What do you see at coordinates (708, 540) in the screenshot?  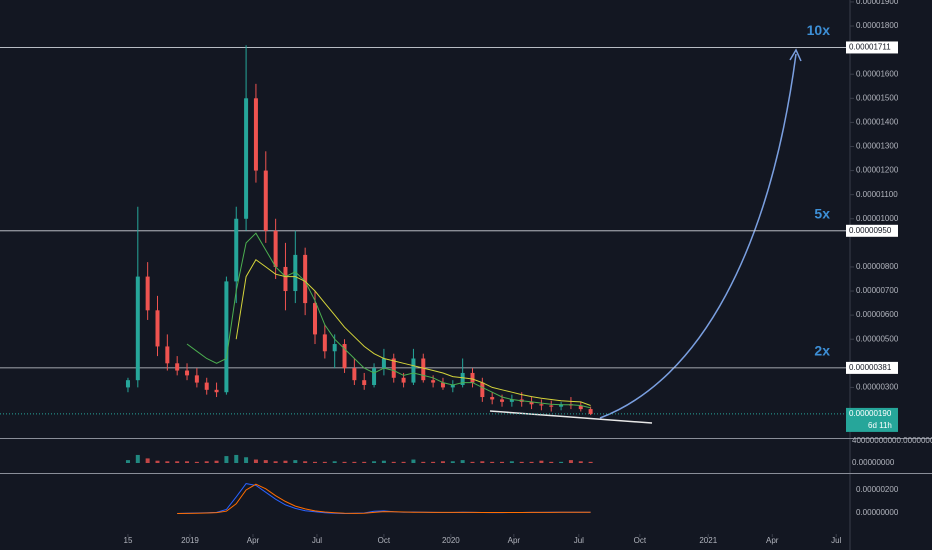 I see `x-tick-label: 2021` at bounding box center [708, 540].